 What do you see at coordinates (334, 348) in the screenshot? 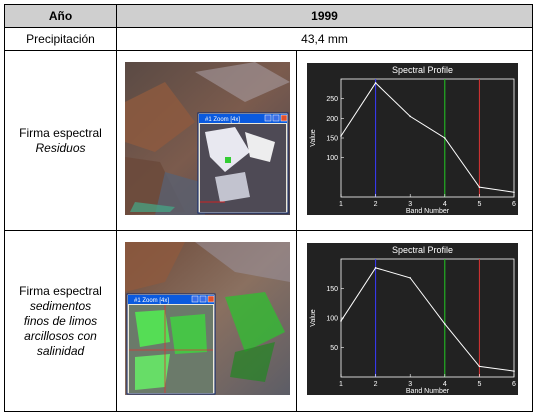
I see `y-tick-label: 50` at bounding box center [334, 348].